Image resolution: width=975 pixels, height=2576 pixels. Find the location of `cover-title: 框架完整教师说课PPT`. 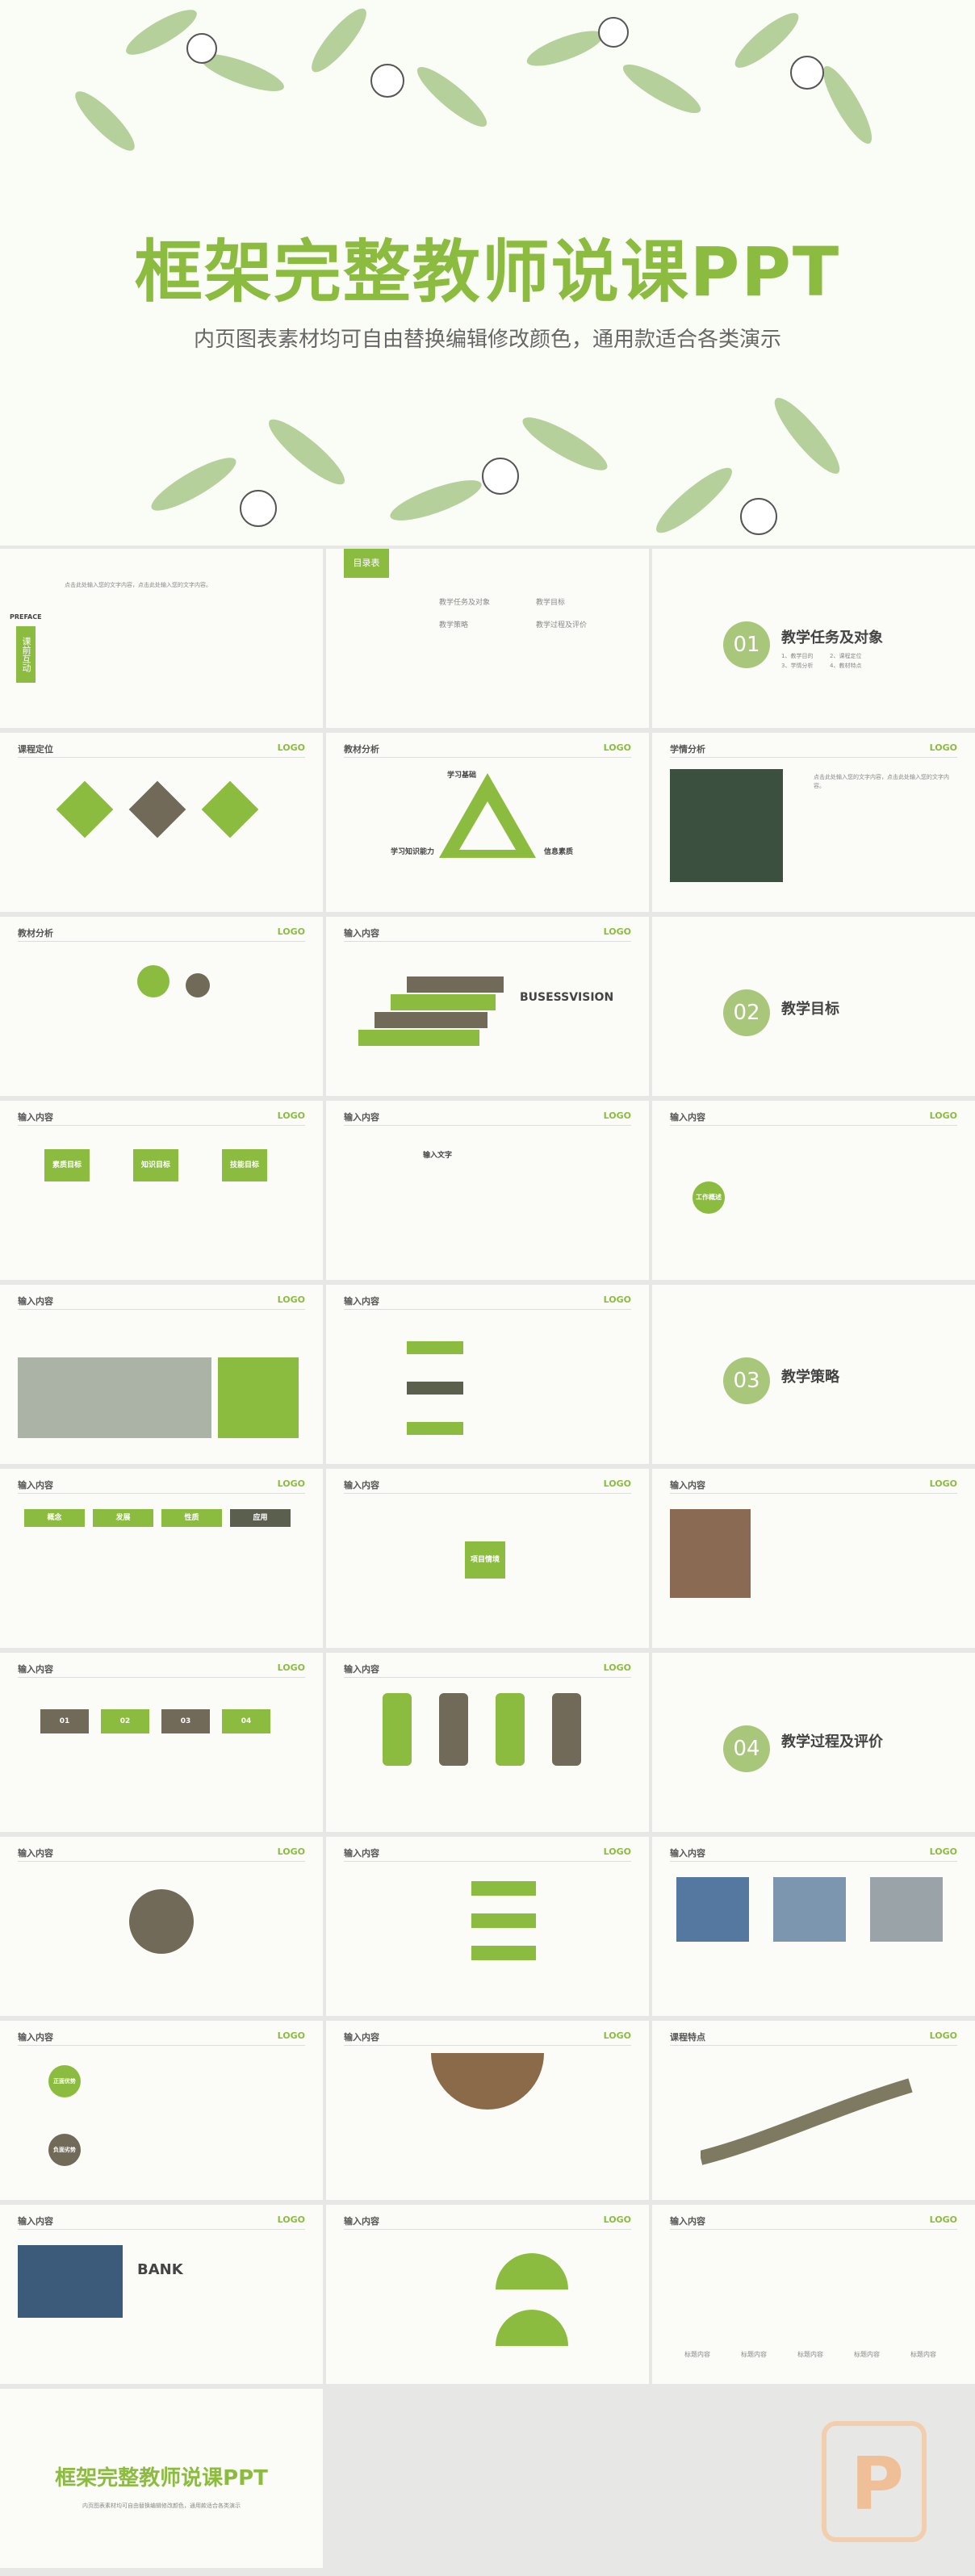

cover-title: 框架完整教师说课PPT is located at coordinates (487, 272).